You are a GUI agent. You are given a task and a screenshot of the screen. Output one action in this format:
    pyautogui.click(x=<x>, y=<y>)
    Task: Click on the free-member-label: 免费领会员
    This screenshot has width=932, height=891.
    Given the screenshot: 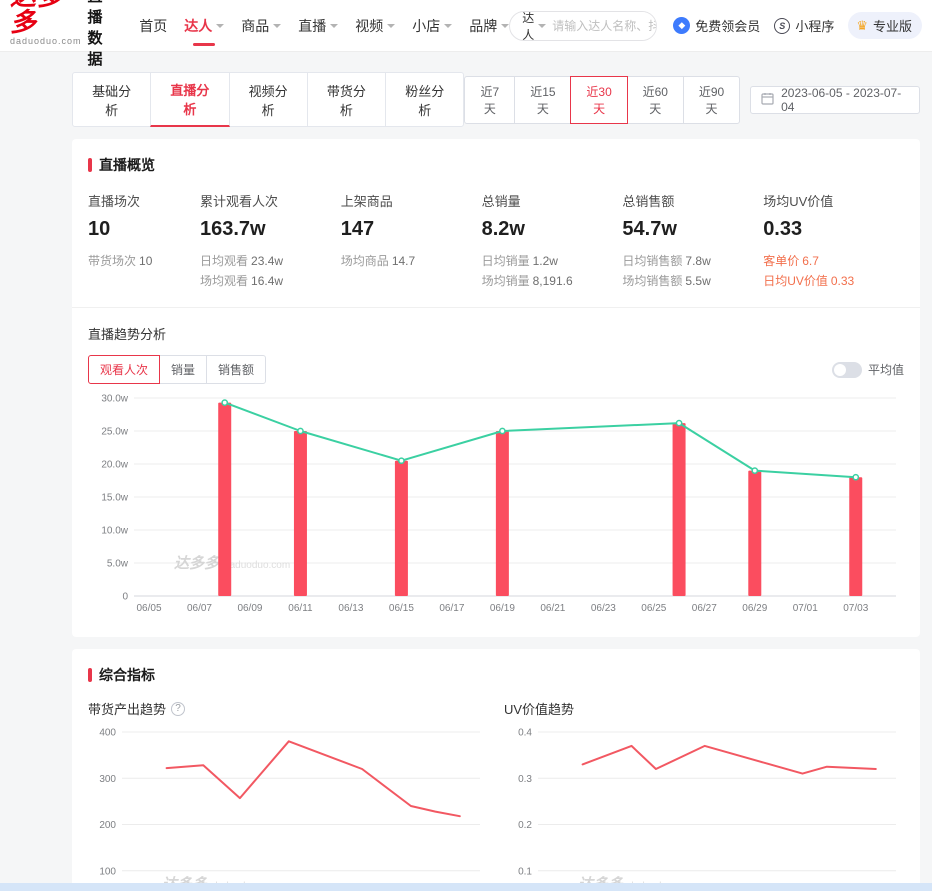 What is the action you would take?
    pyautogui.click(x=728, y=26)
    